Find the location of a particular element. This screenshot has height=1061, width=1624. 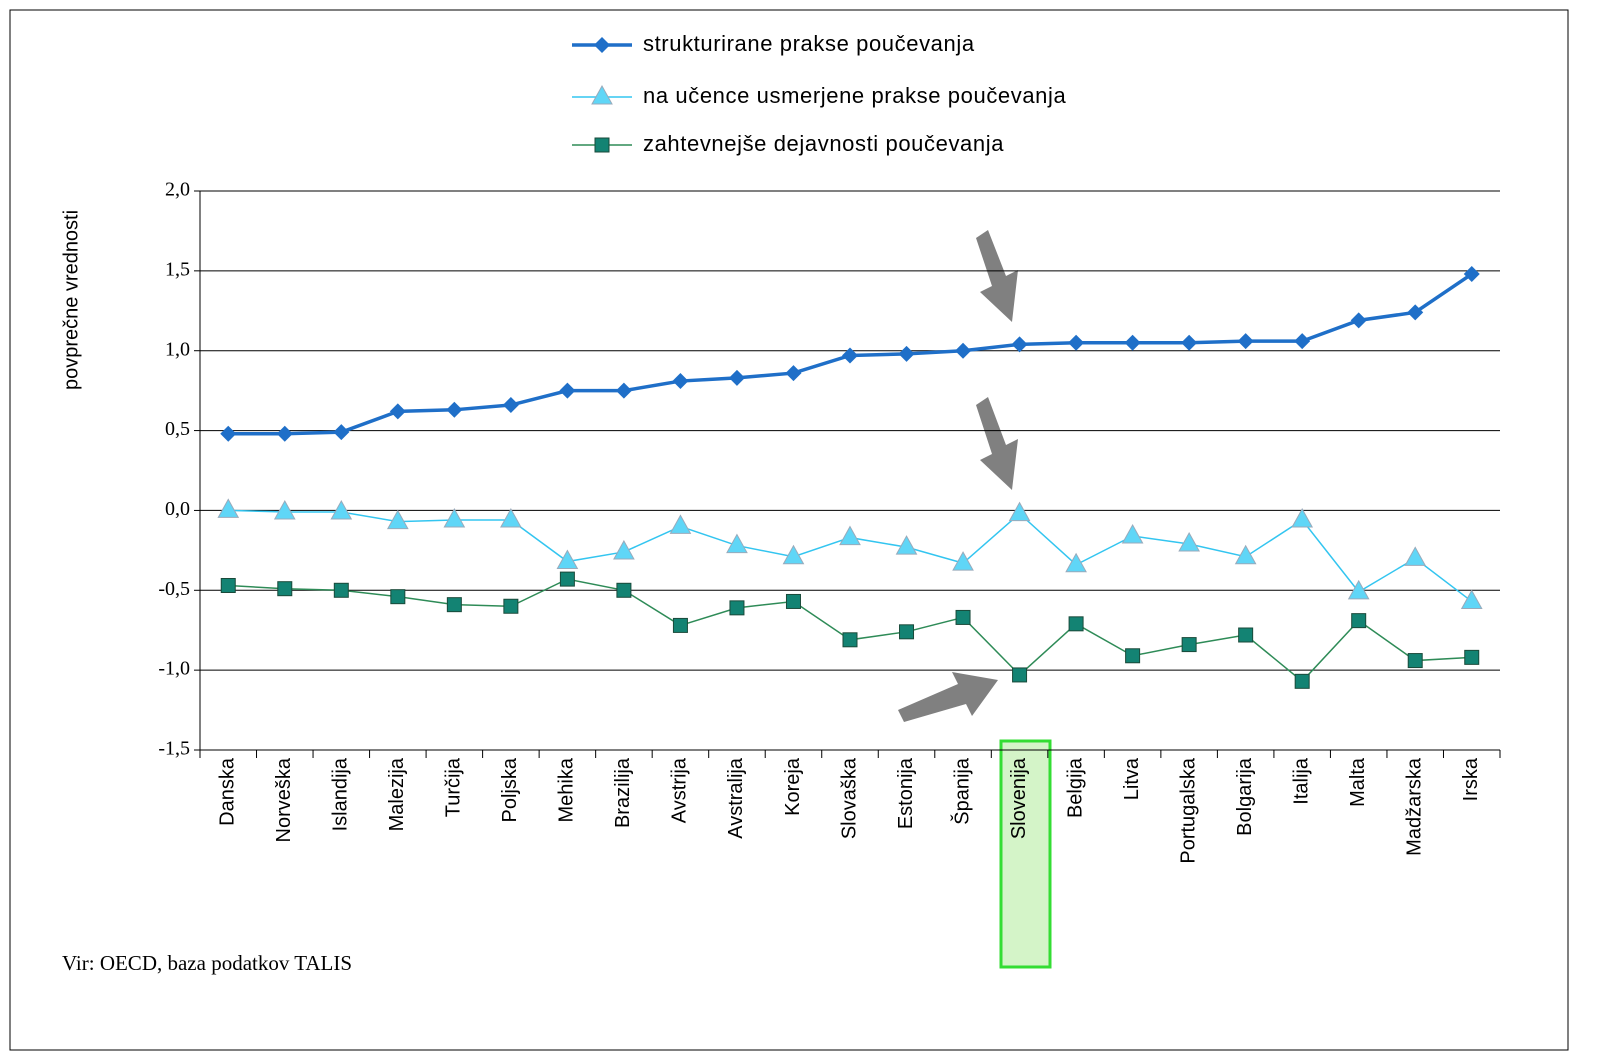

y-tick-label: 1,5 is located at coordinates (177, 269).